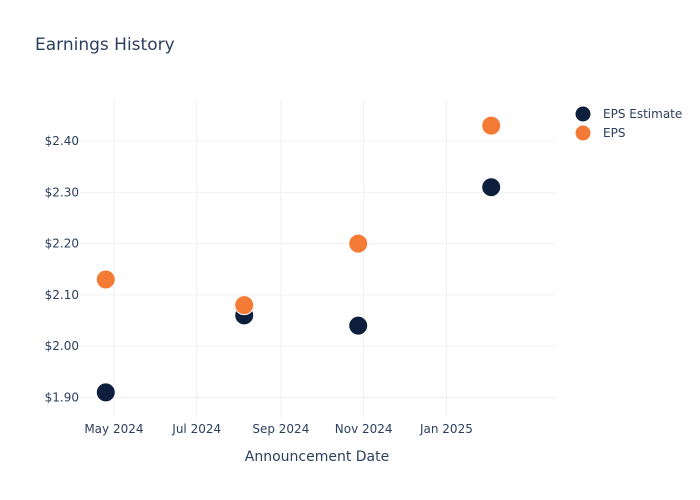 This screenshot has height=500, width=700. What do you see at coordinates (62, 141) in the screenshot?
I see `y-tick-label: $2.40` at bounding box center [62, 141].